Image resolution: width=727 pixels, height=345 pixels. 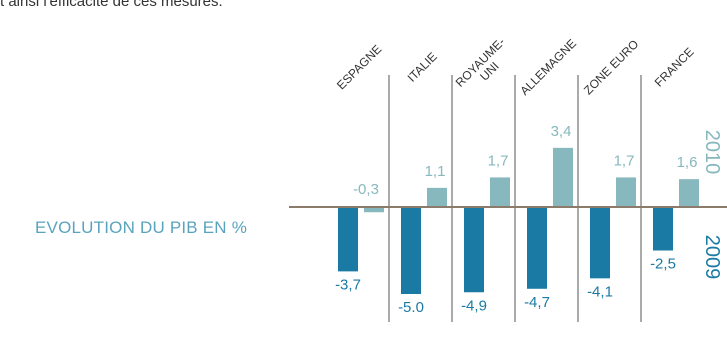 I want to click on category-label-line: ALLEMAGNE, so click(x=548, y=67).